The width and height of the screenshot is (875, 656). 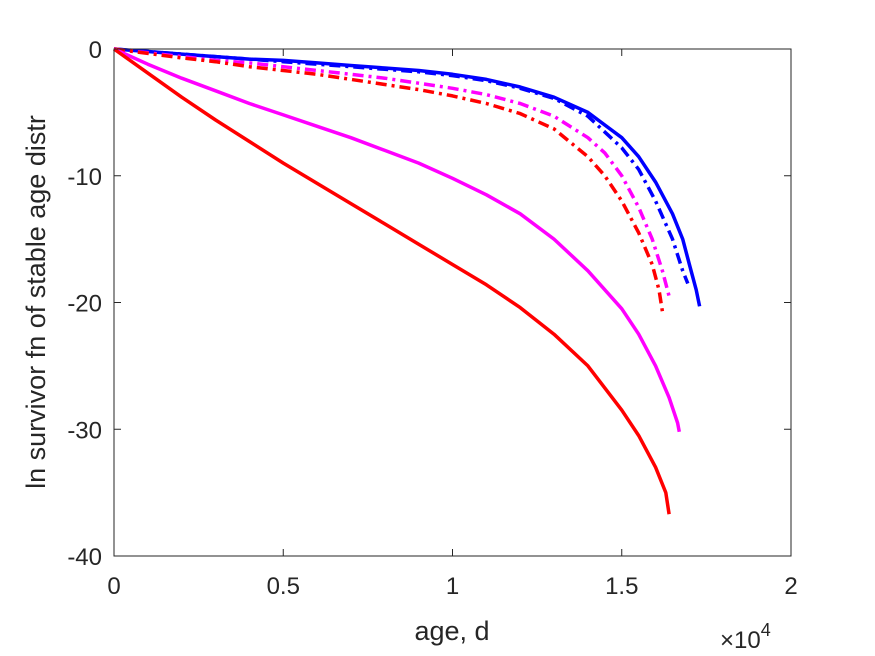 What do you see at coordinates (113, 586) in the screenshot?
I see `x-tick-label: 0` at bounding box center [113, 586].